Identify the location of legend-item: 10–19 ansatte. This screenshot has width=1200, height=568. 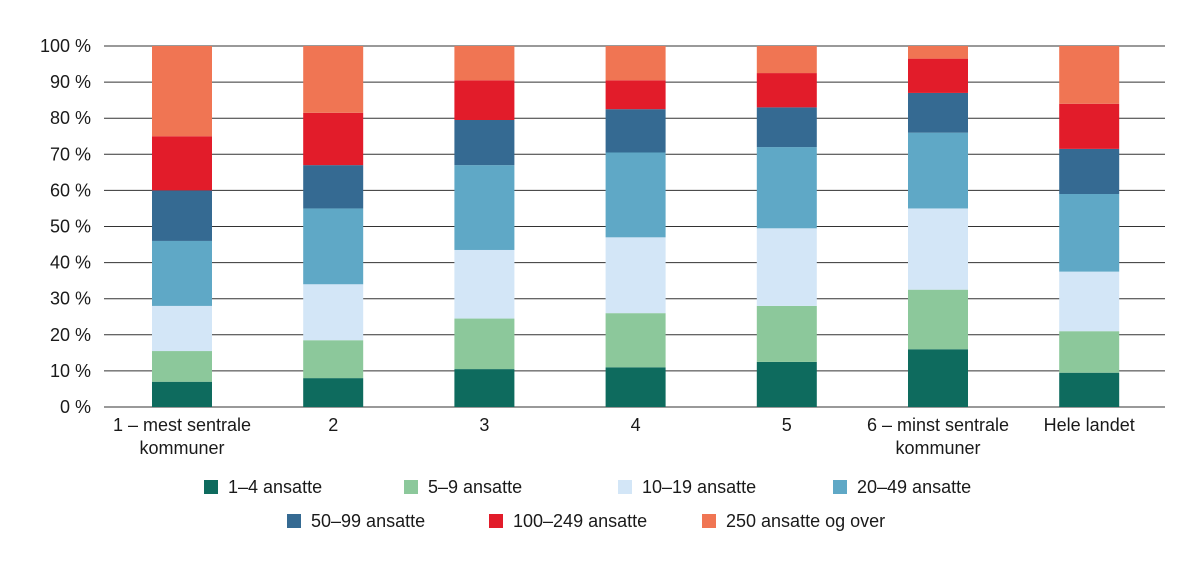
(687, 487).